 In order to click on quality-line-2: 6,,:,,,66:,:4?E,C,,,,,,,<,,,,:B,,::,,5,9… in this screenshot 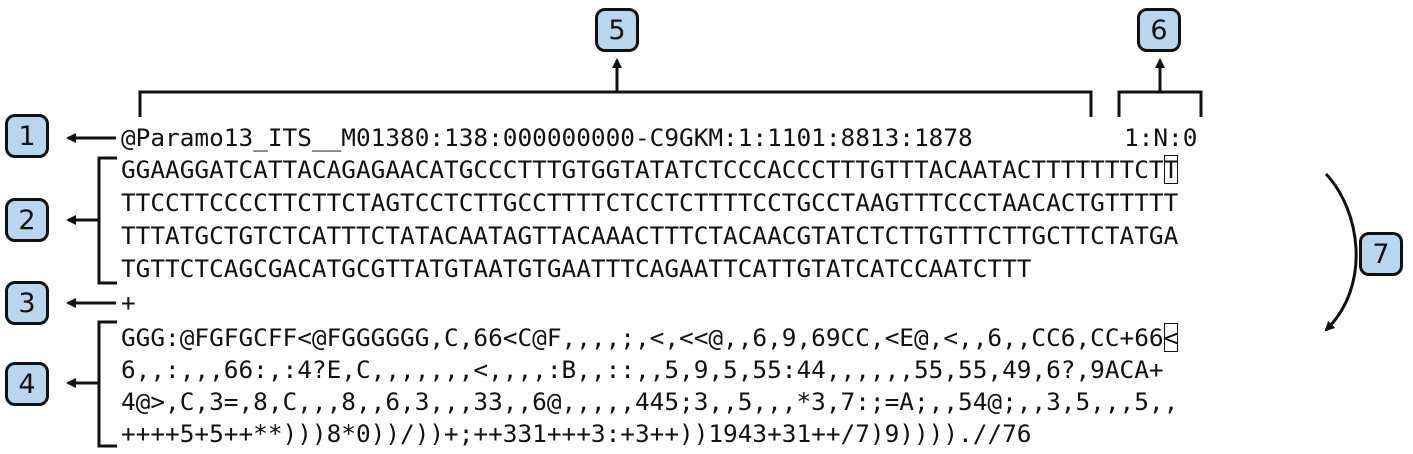, I will do `click(642, 369)`.